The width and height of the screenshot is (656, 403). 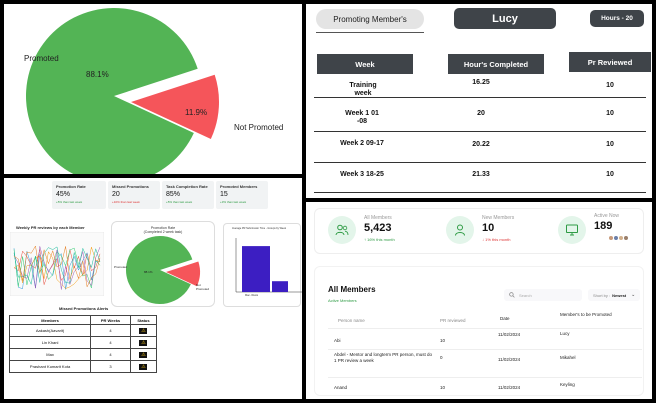 I want to click on label-underline, so click(x=370, y=32).